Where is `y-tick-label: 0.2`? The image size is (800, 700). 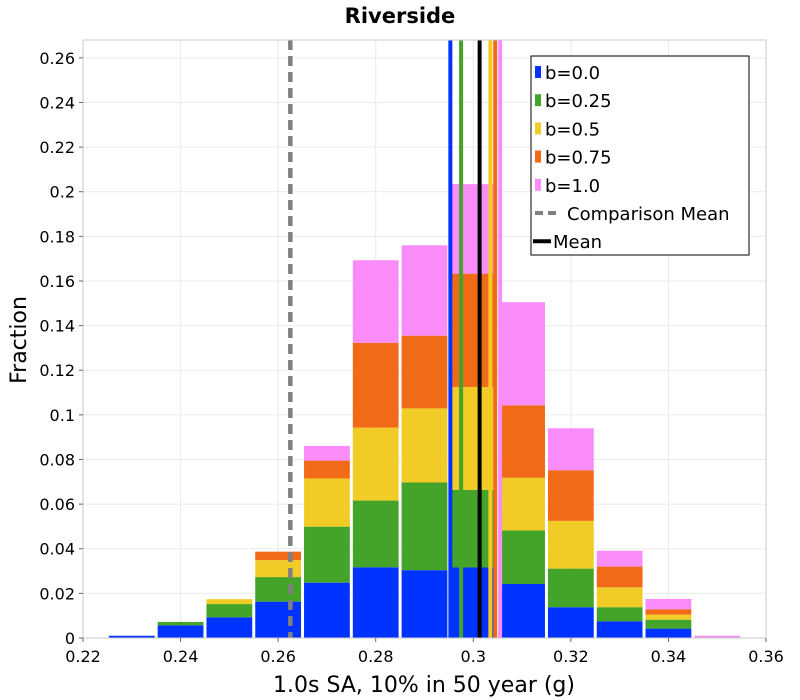
y-tick-label: 0.2 is located at coordinates (62, 192).